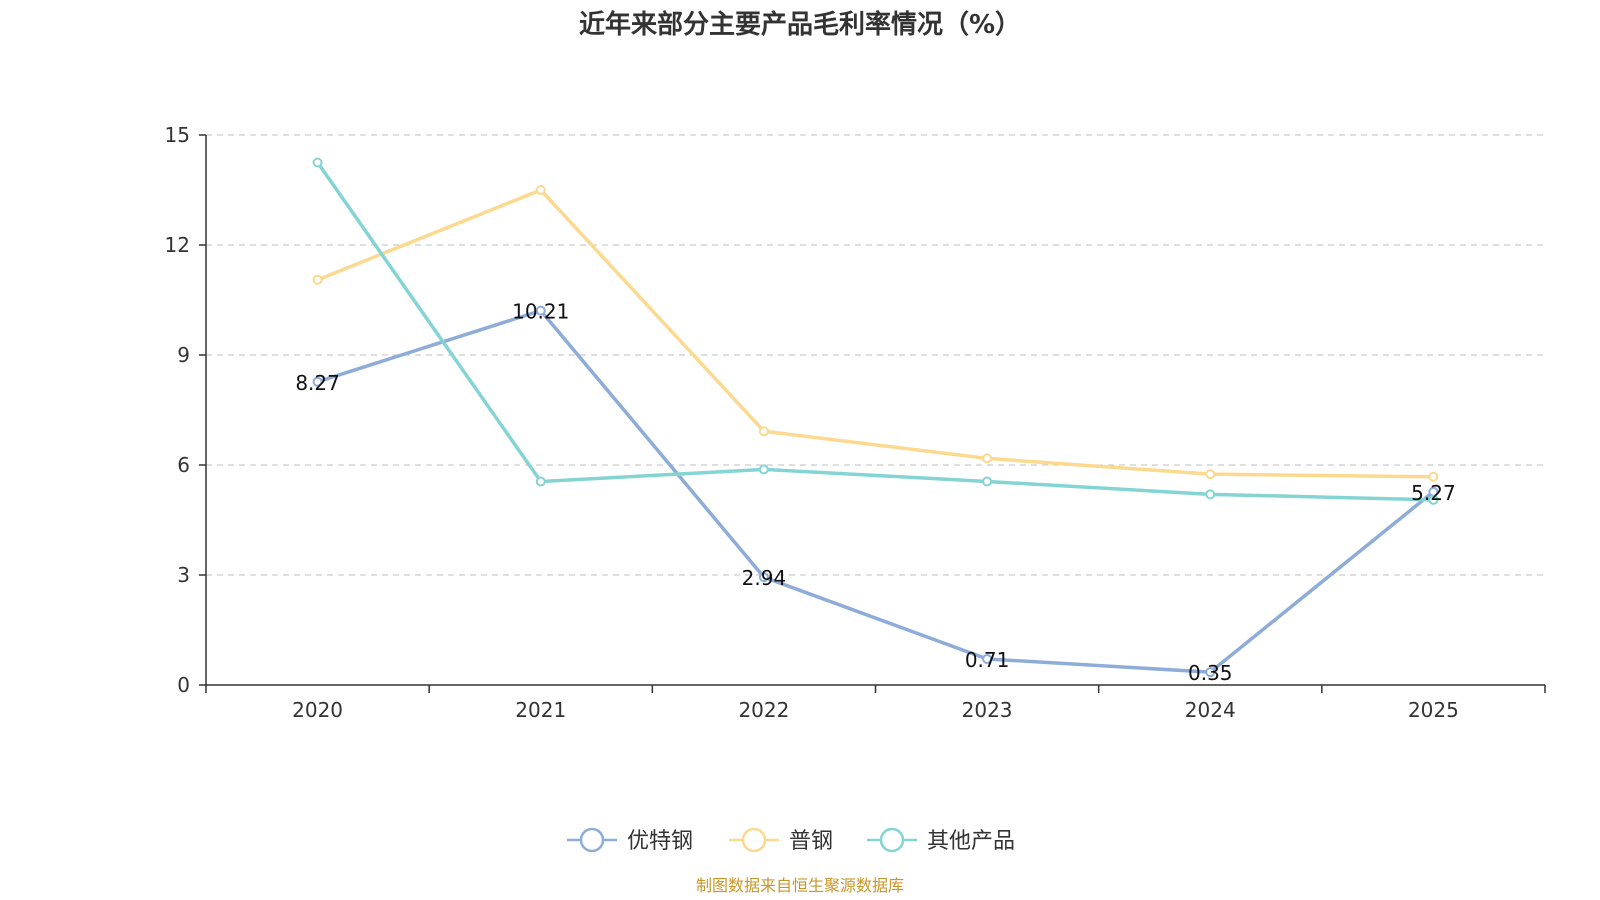  I want to click on y-tick-label: 15, so click(177, 135).